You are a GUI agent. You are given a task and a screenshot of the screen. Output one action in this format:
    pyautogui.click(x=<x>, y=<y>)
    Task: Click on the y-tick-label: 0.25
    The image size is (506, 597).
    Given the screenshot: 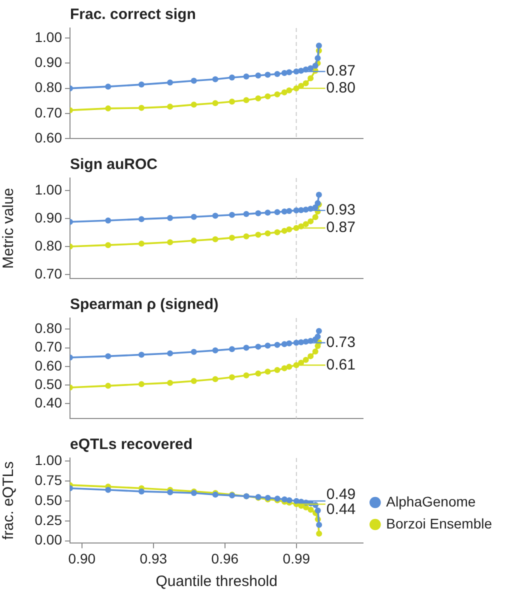 What is the action you would take?
    pyautogui.click(x=48, y=520)
    